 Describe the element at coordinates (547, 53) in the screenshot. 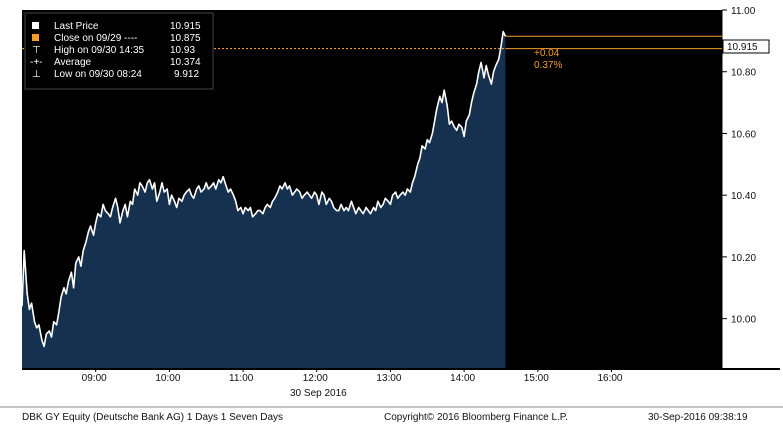

I see `change-annotation: +0.04` at that location.